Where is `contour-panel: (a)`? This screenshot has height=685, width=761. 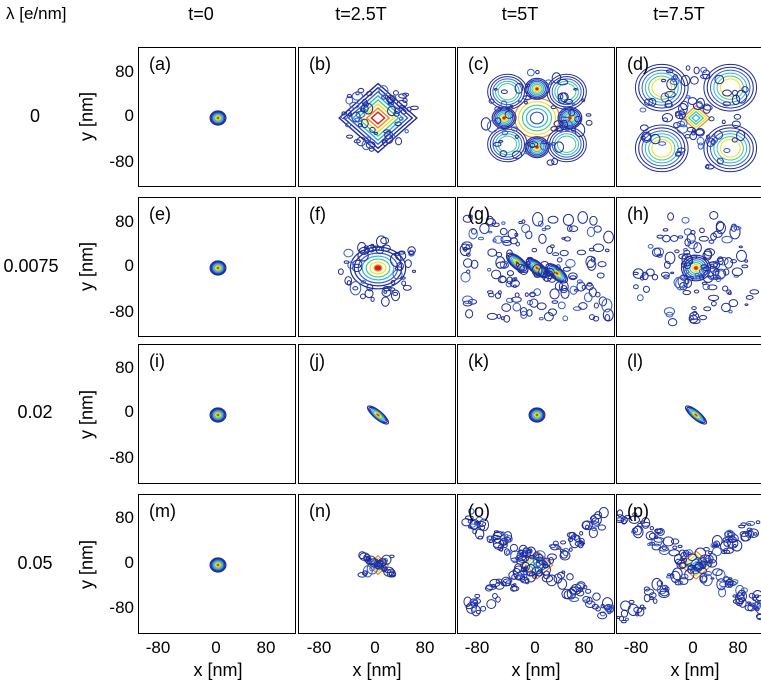
contour-panel: (a) is located at coordinates (217, 117).